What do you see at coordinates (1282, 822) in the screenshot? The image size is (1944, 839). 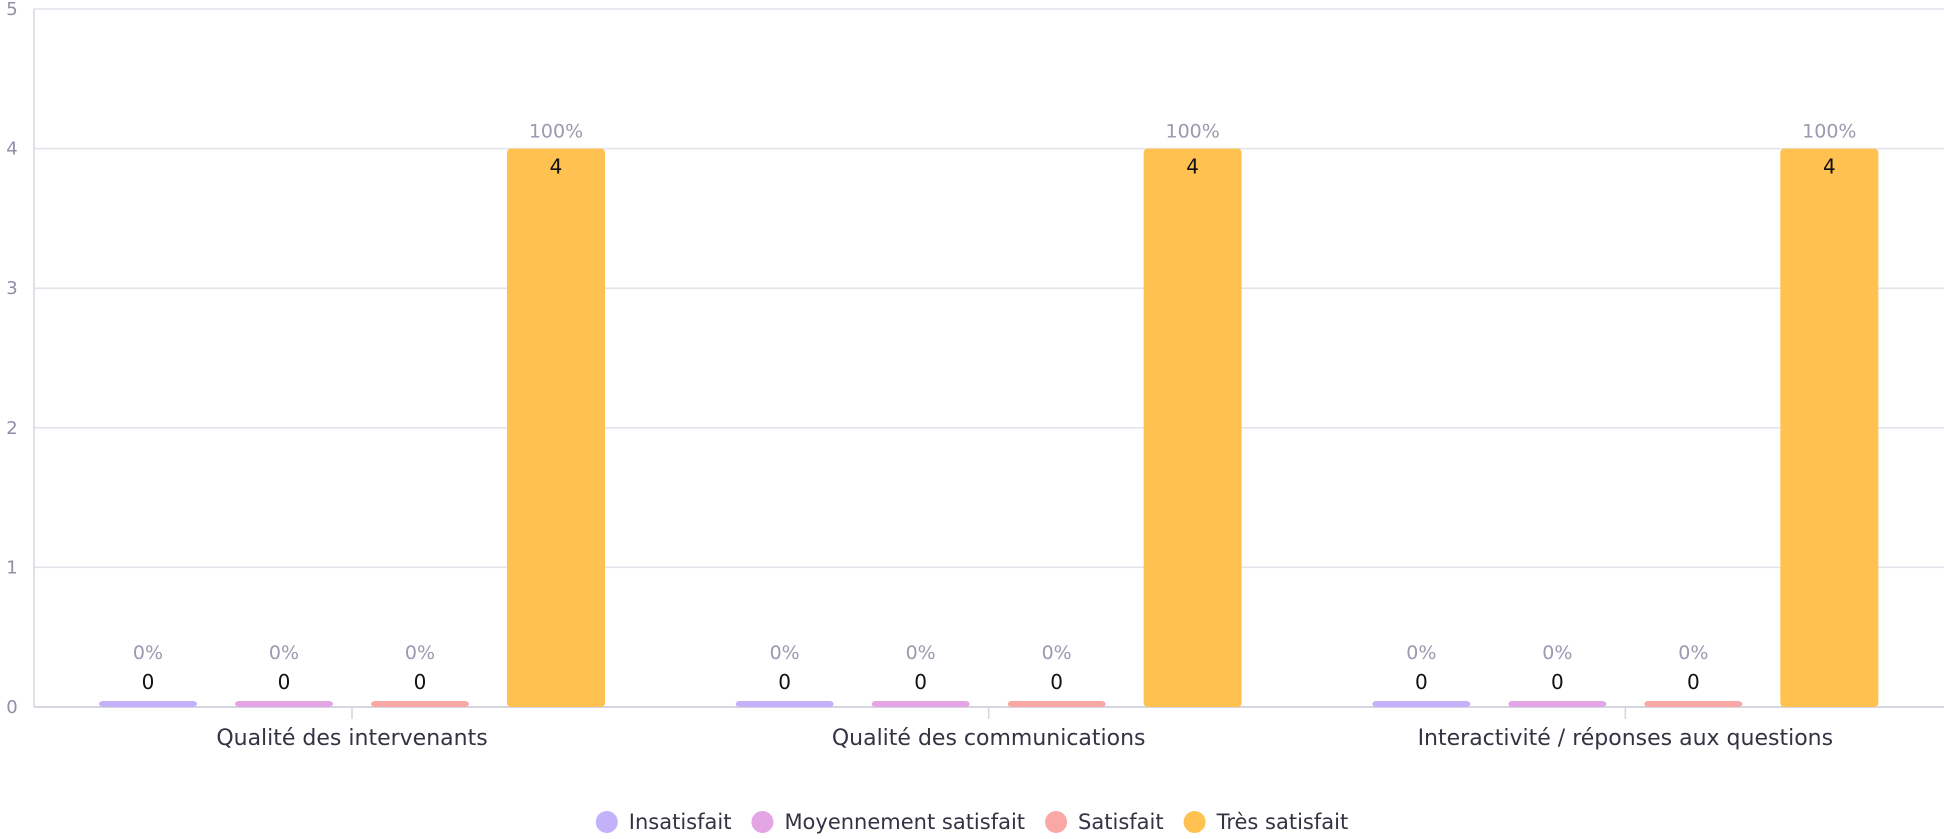 I see `legend-label: Très satisfait` at bounding box center [1282, 822].